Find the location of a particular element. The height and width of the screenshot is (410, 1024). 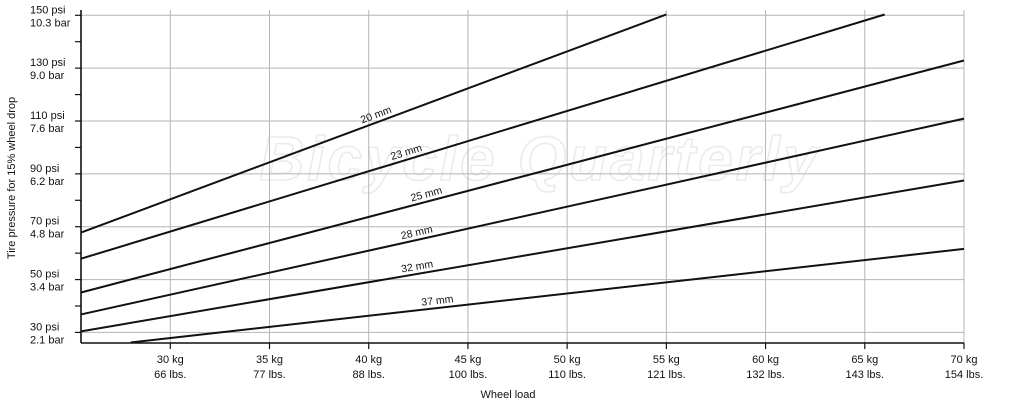

x-tick-label-lbs: 66 lbs. is located at coordinates (170, 375).